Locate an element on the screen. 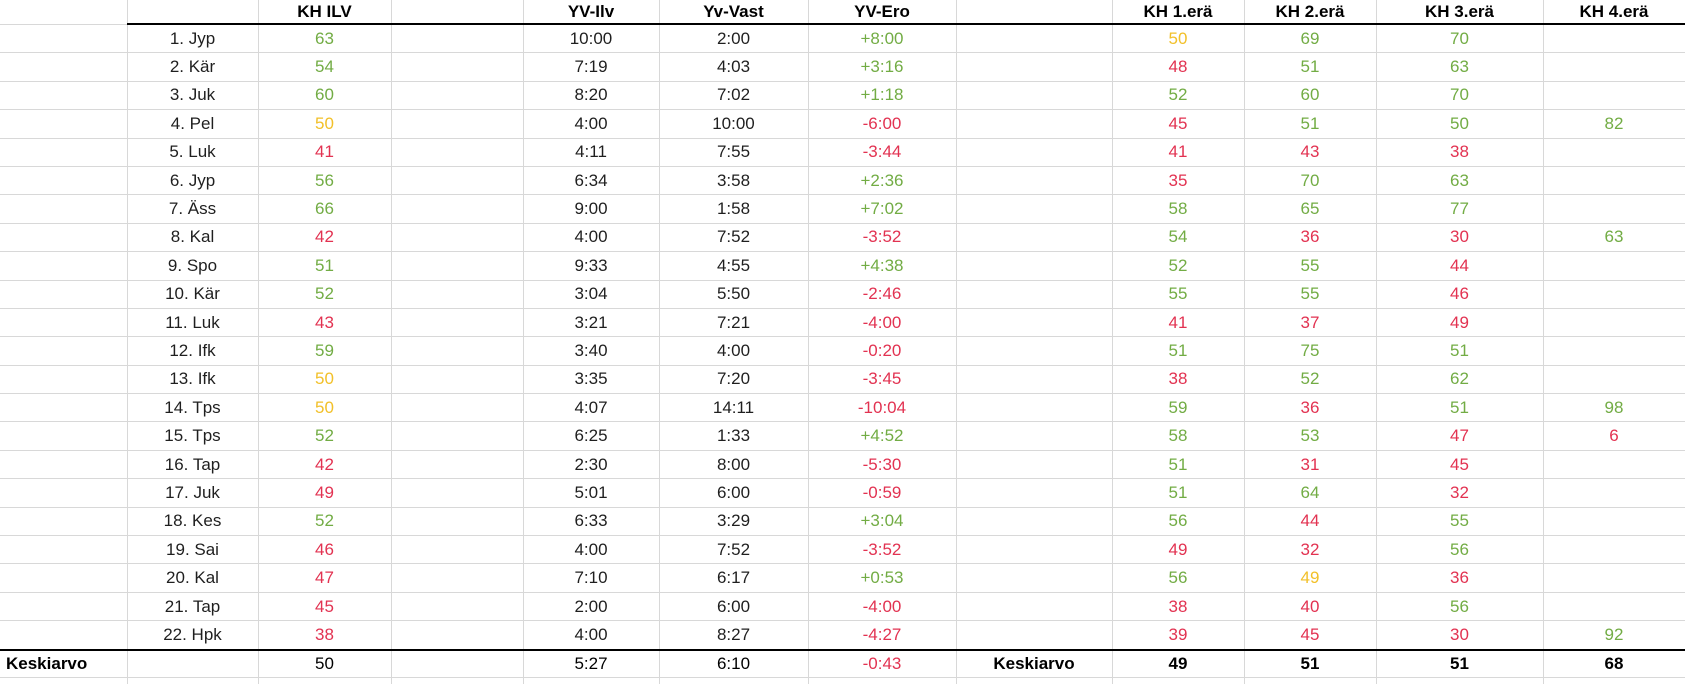  kh-era1-cell: 48 is located at coordinates (1178, 67).